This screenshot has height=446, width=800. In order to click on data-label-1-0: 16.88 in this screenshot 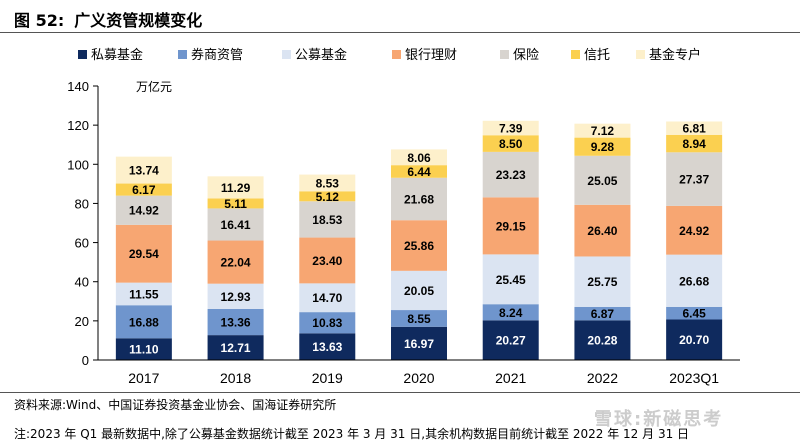, I will do `click(144, 322)`.